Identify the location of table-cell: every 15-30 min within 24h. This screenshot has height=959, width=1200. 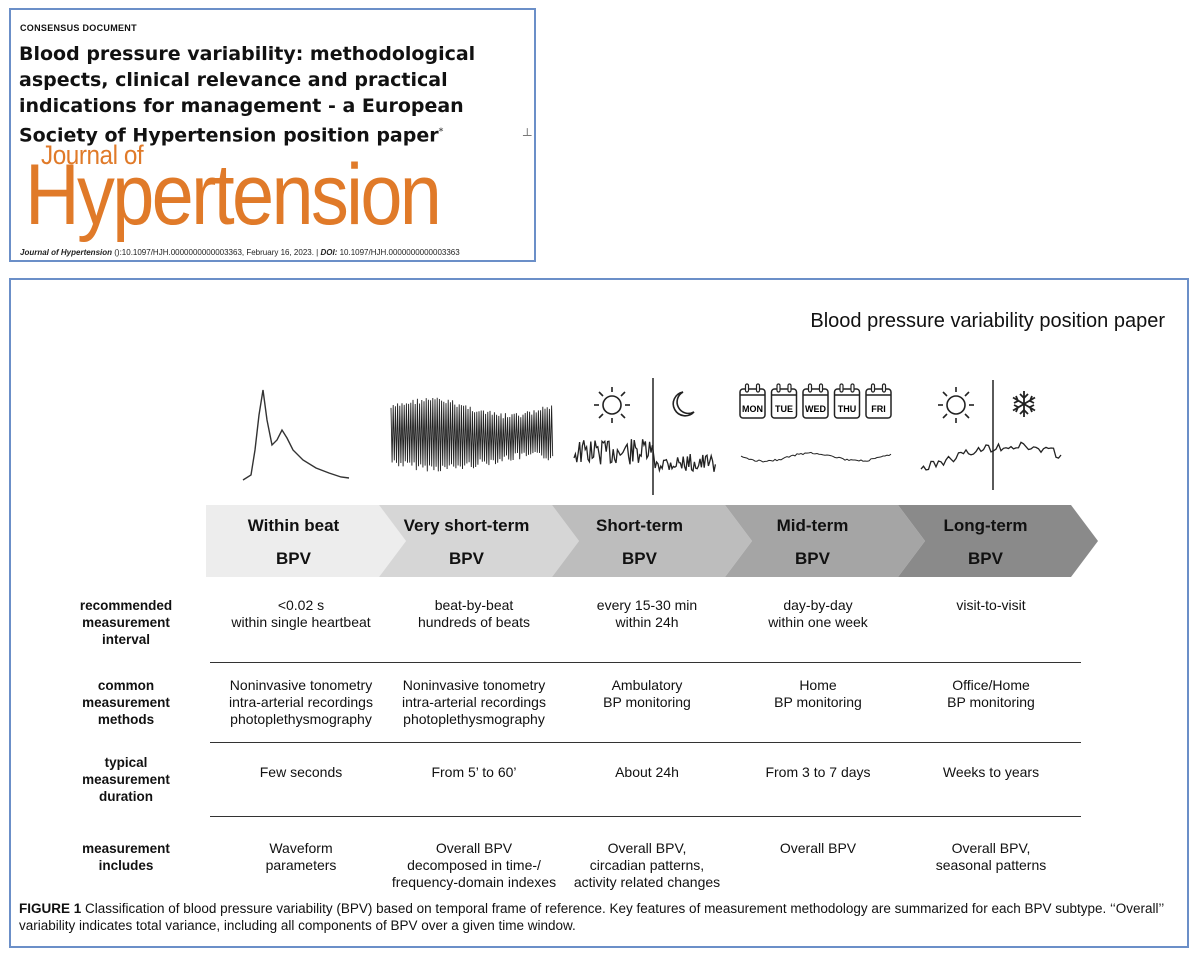
(647, 614).